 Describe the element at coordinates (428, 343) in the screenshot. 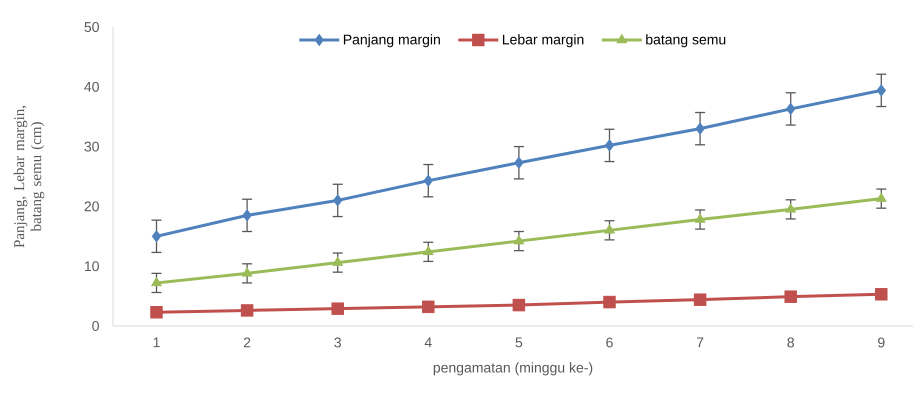

I see `x-tick-label: 4` at that location.